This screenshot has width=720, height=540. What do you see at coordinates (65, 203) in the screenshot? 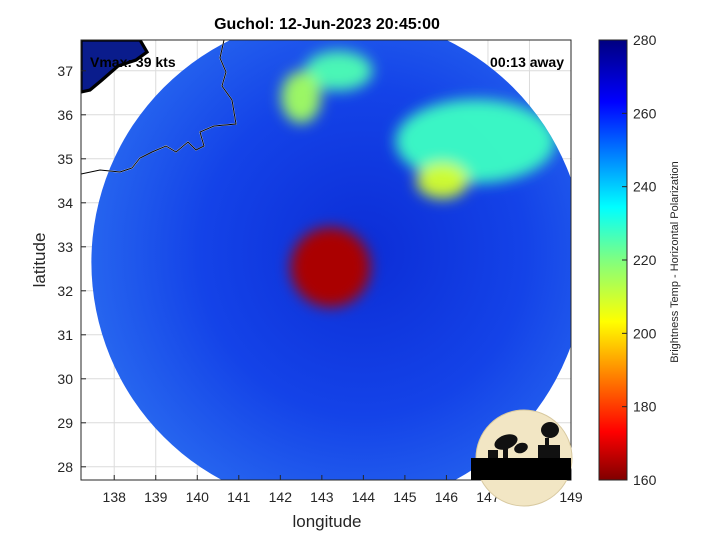
I see `y-tick-label: 34` at bounding box center [65, 203].